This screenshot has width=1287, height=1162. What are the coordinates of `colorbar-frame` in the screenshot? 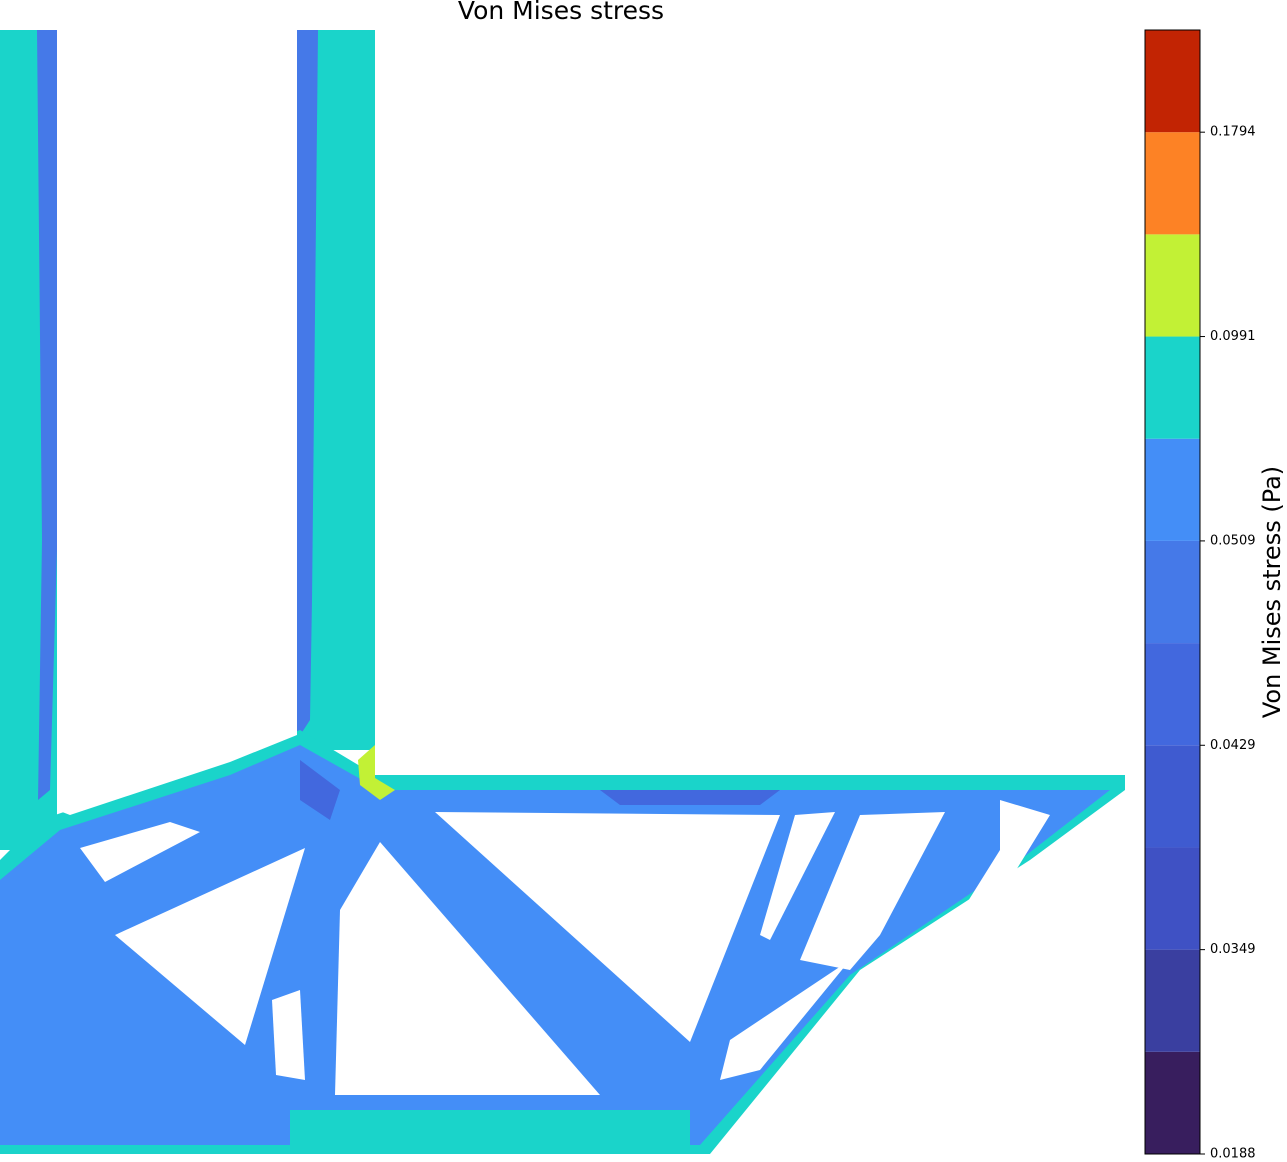 It's located at (1172, 592).